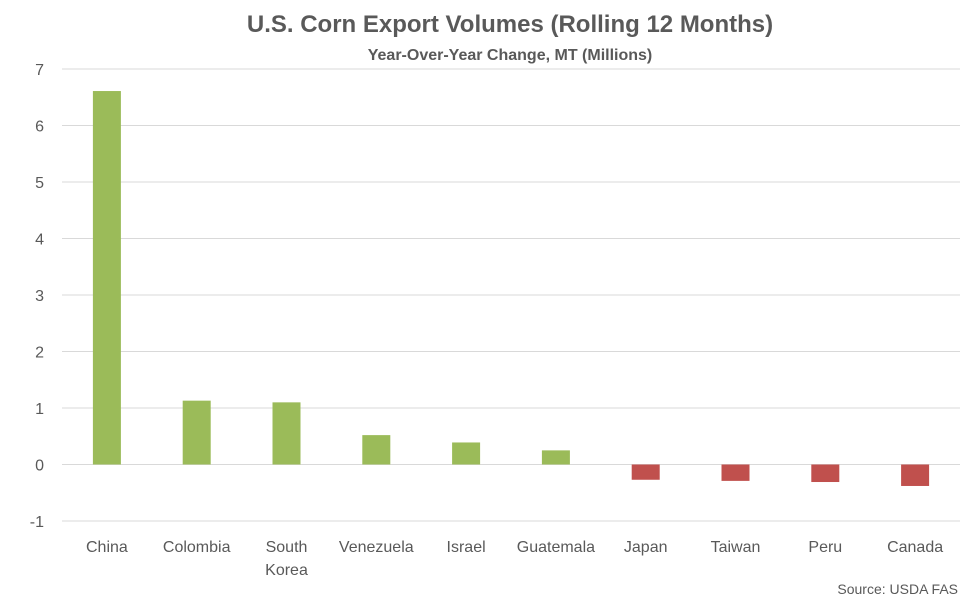 This screenshot has height=601, width=975. What do you see at coordinates (39, 466) in the screenshot?
I see `y-tick-label: 0` at bounding box center [39, 466].